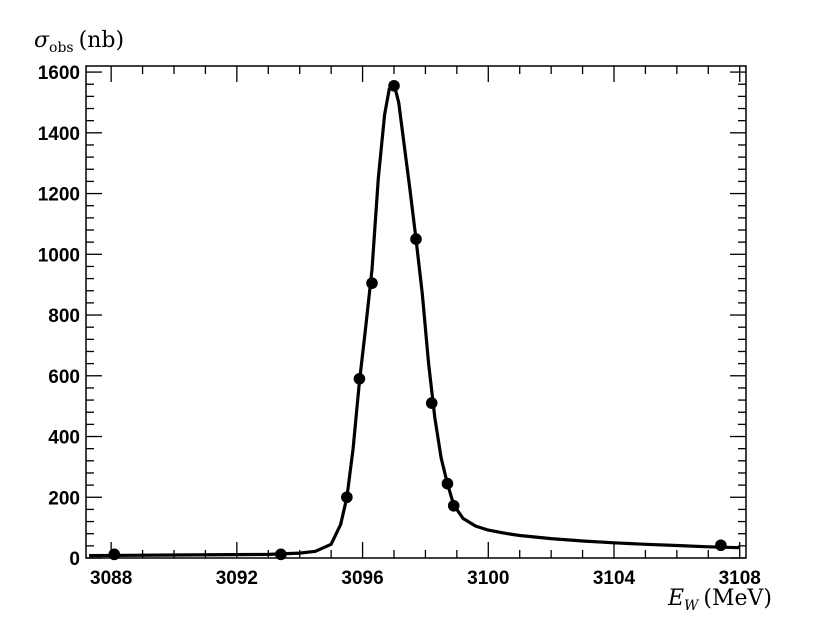 This screenshot has height=623, width=830. What do you see at coordinates (614, 578) in the screenshot?
I see `x-tick-label: 3104` at bounding box center [614, 578].